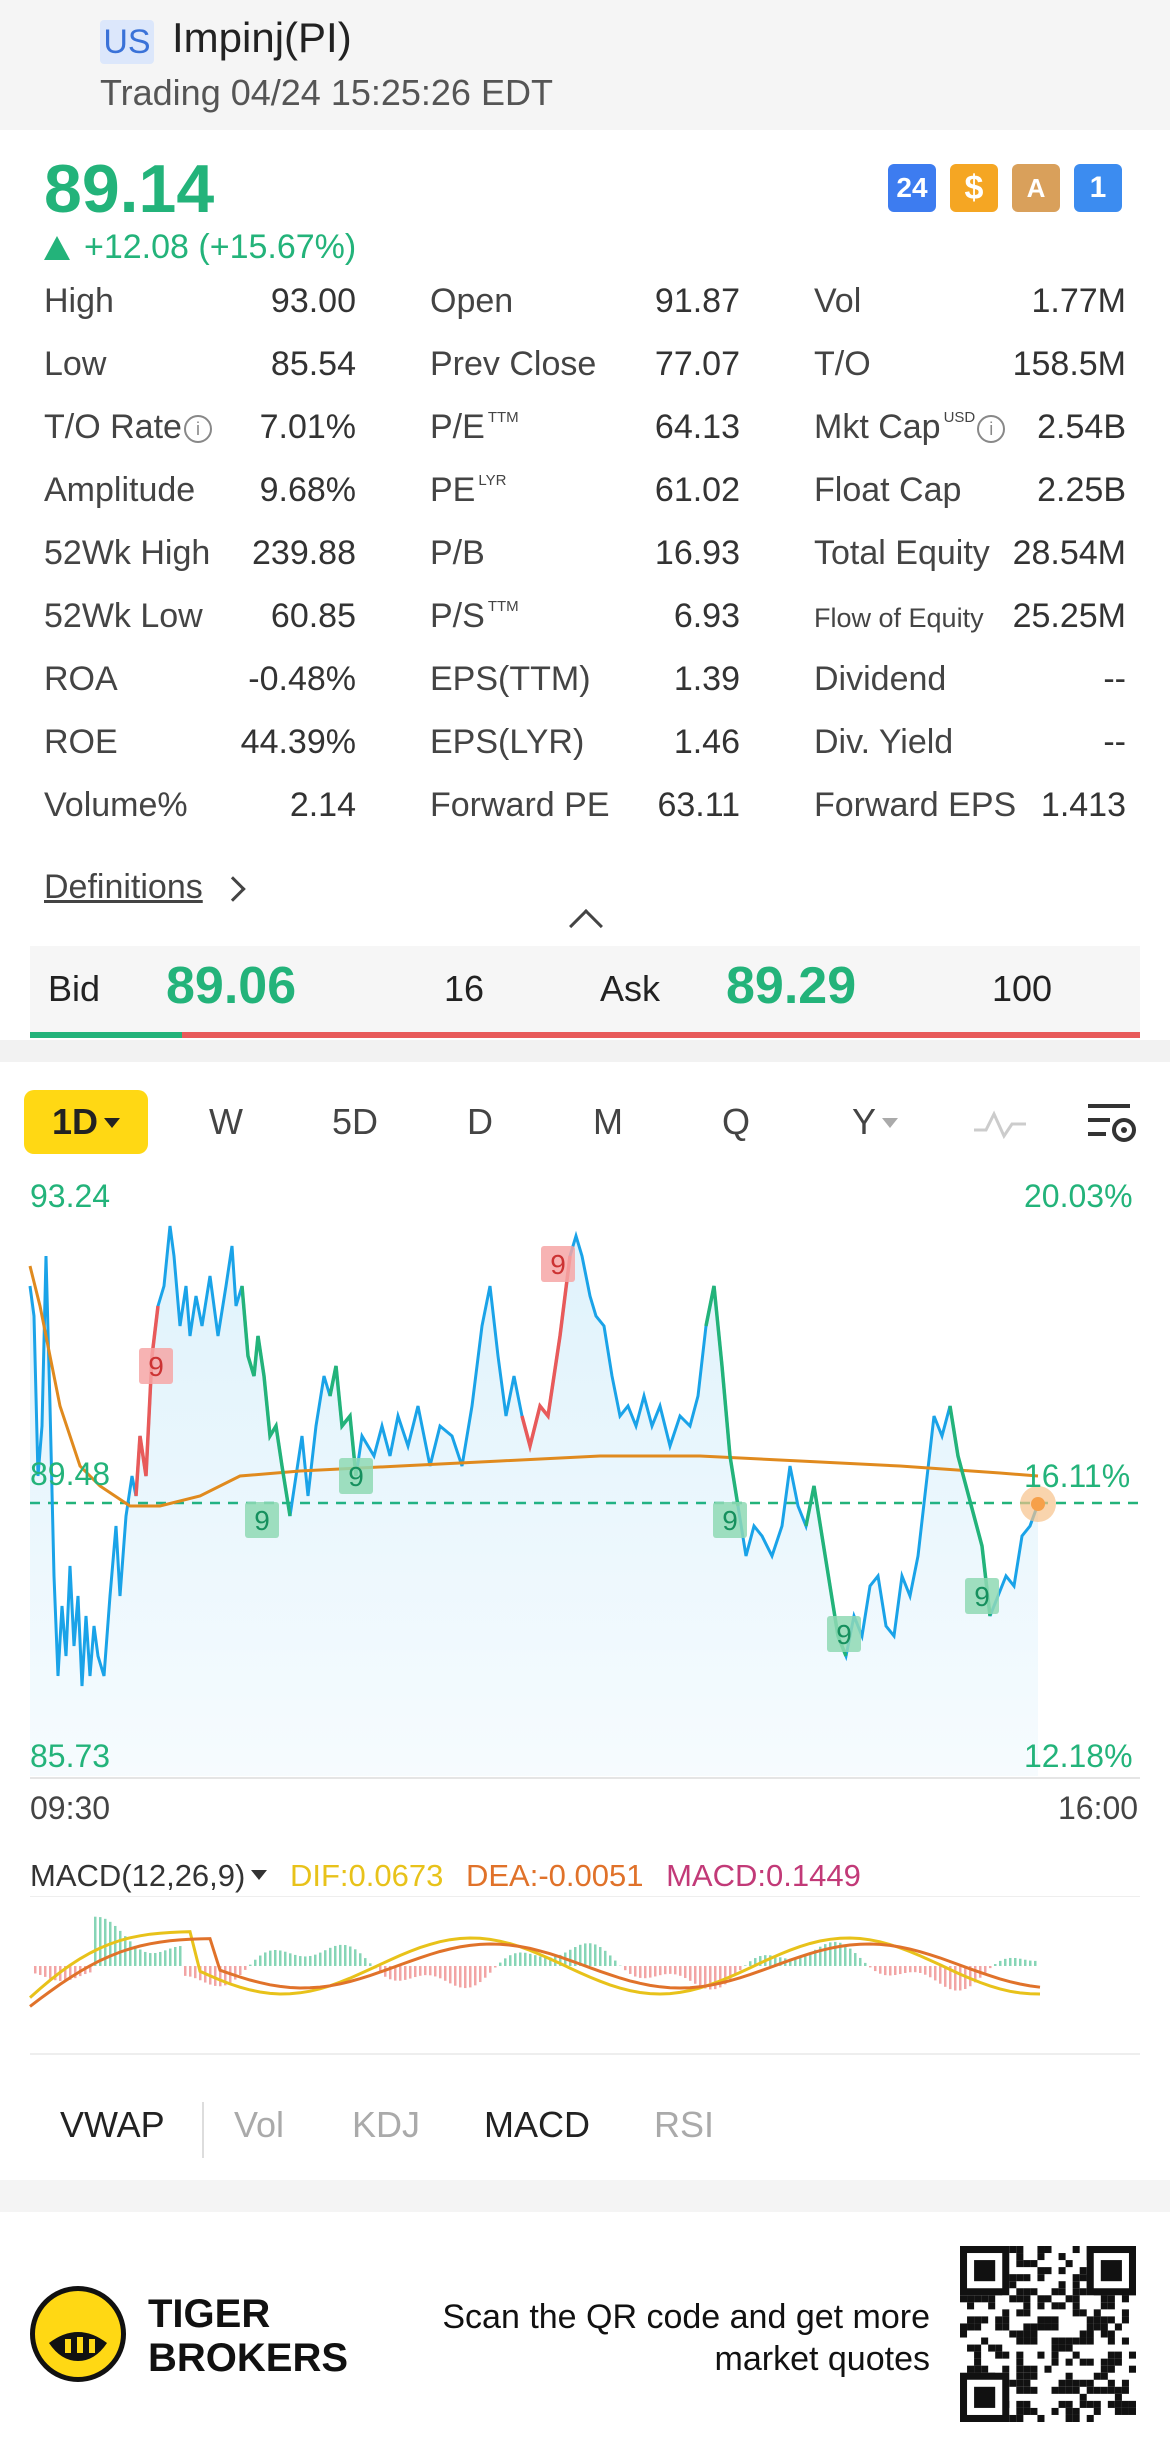 This screenshot has height=2454, width=1170. I want to click on stack-icon: A, so click(1036, 188).